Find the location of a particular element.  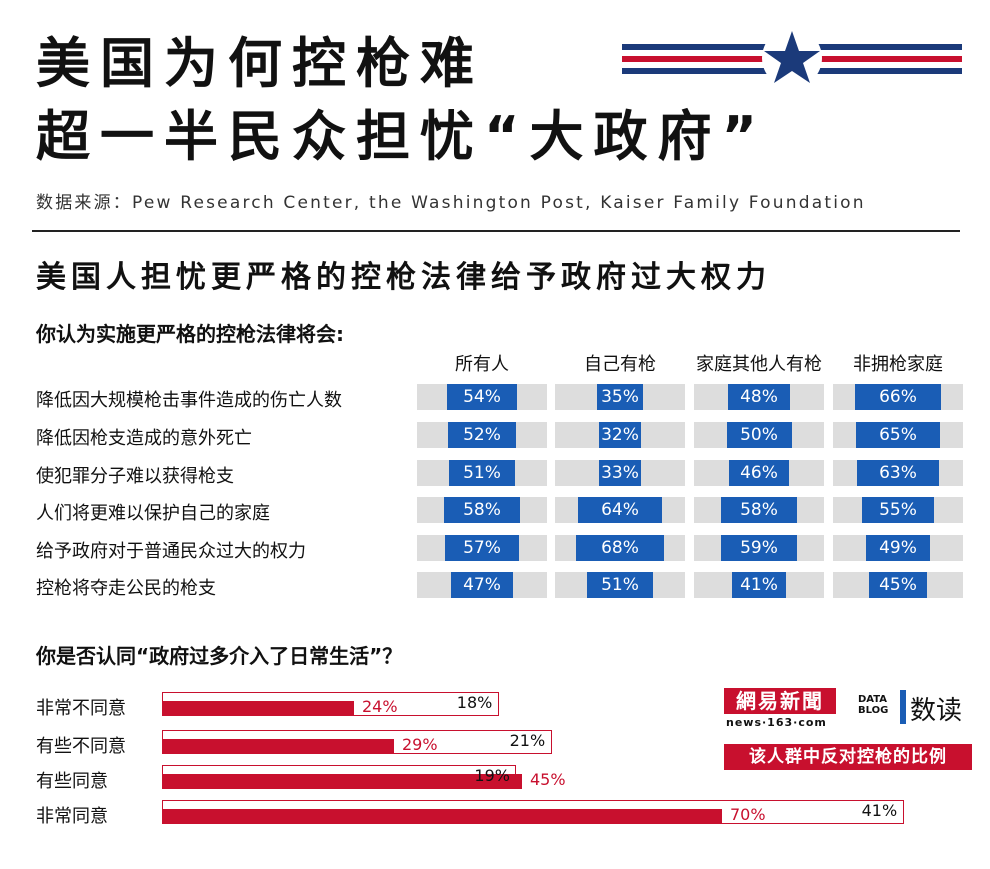

value-label: 35% is located at coordinates (620, 397).